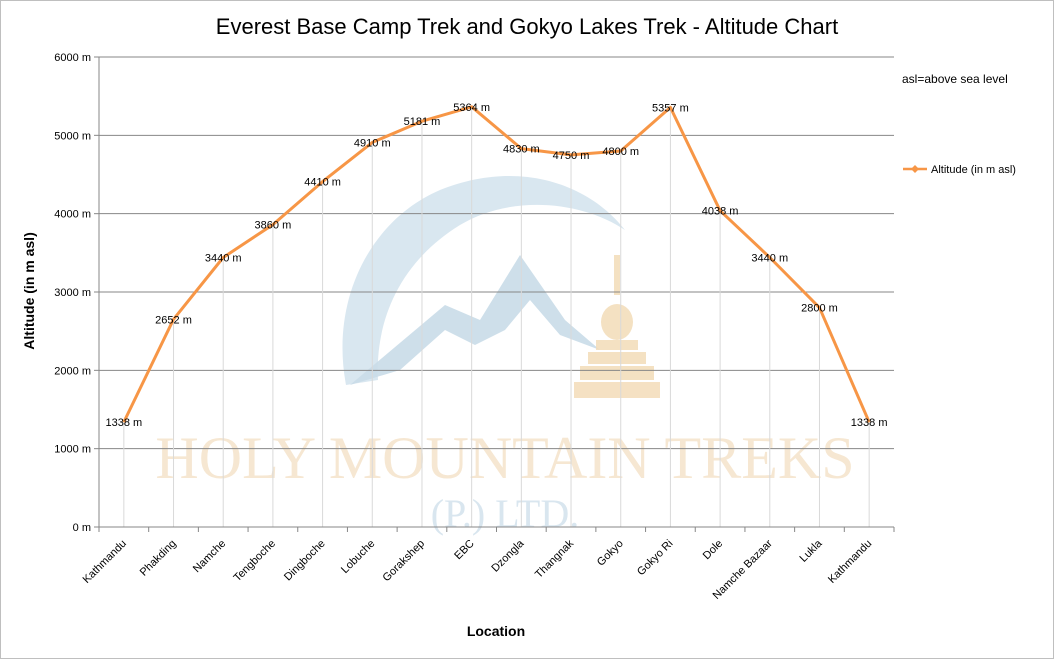  I want to click on watermark-mountain, so click(475, 320).